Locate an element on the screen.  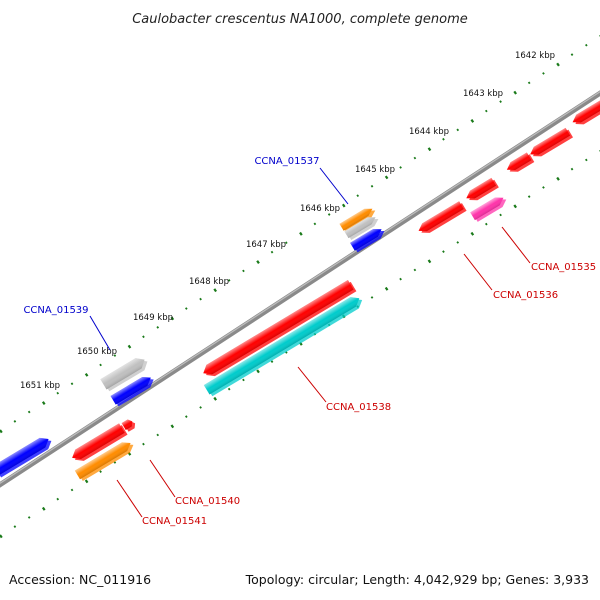
gene-arrow-CCNA_01535-shine is located at coordinates (487, 209).